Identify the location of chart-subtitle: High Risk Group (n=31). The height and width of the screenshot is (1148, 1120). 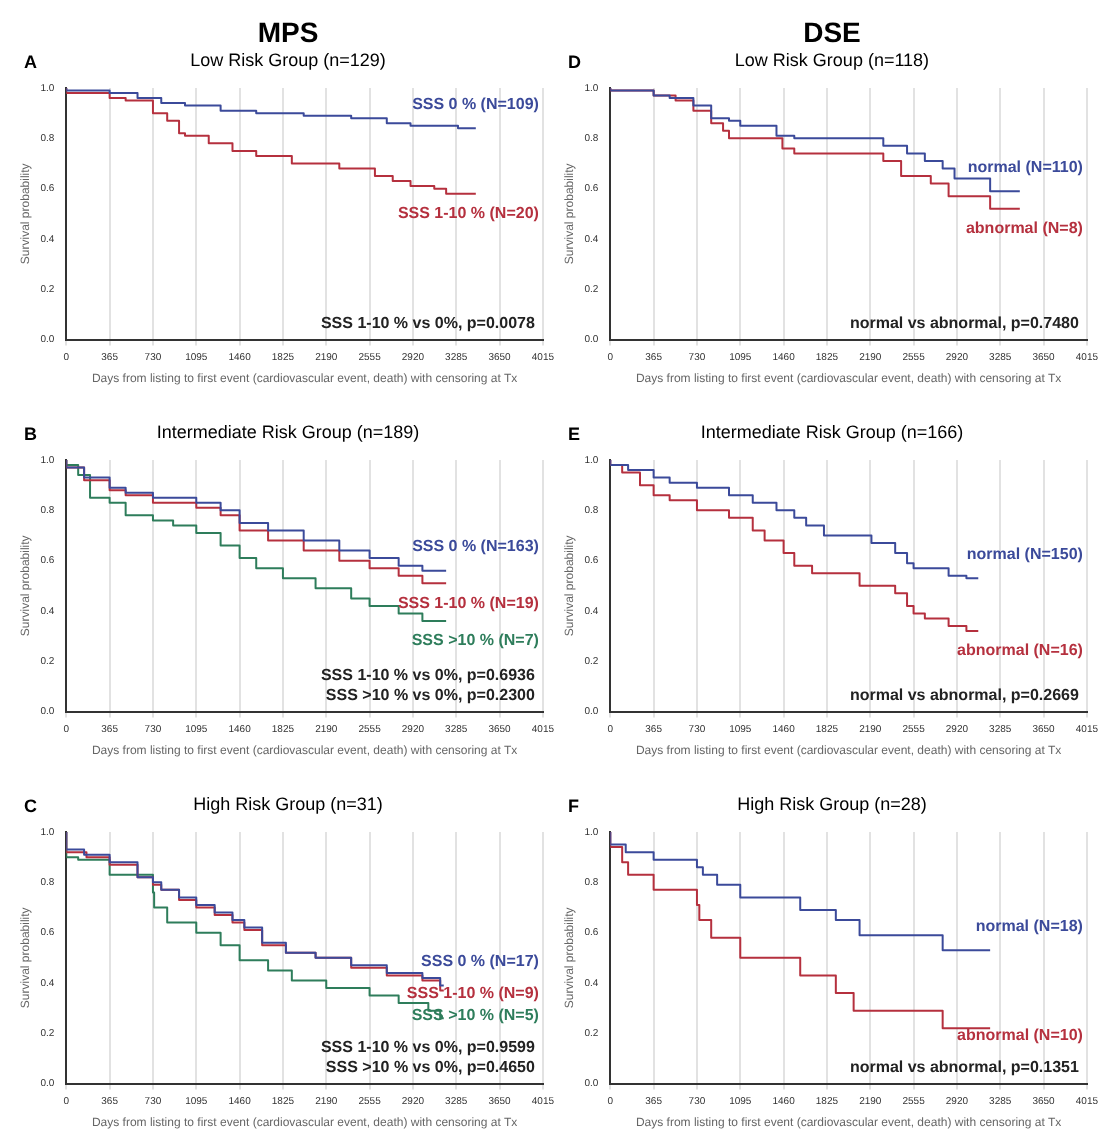
(288, 804).